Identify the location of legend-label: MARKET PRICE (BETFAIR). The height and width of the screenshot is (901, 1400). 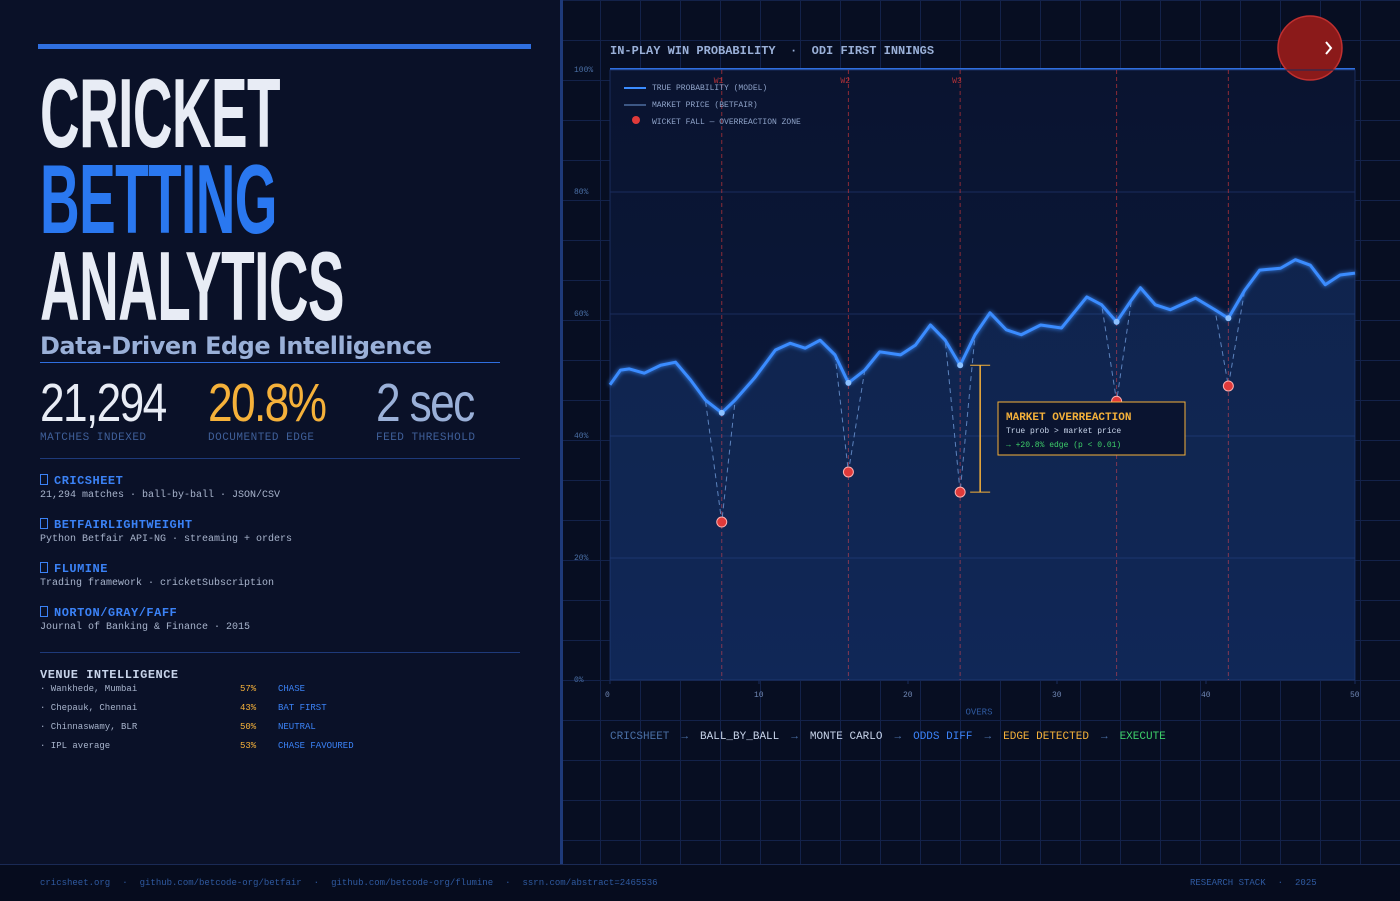
(705, 105).